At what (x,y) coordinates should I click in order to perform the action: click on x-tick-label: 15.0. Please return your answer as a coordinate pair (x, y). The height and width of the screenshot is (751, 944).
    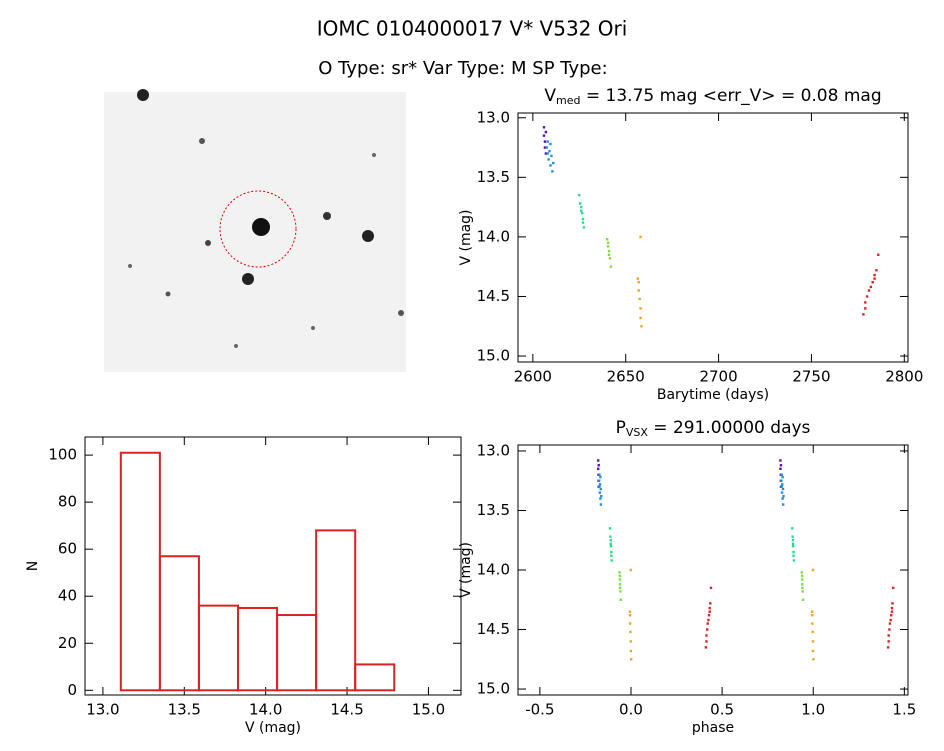
    Looking at the image, I should click on (428, 710).